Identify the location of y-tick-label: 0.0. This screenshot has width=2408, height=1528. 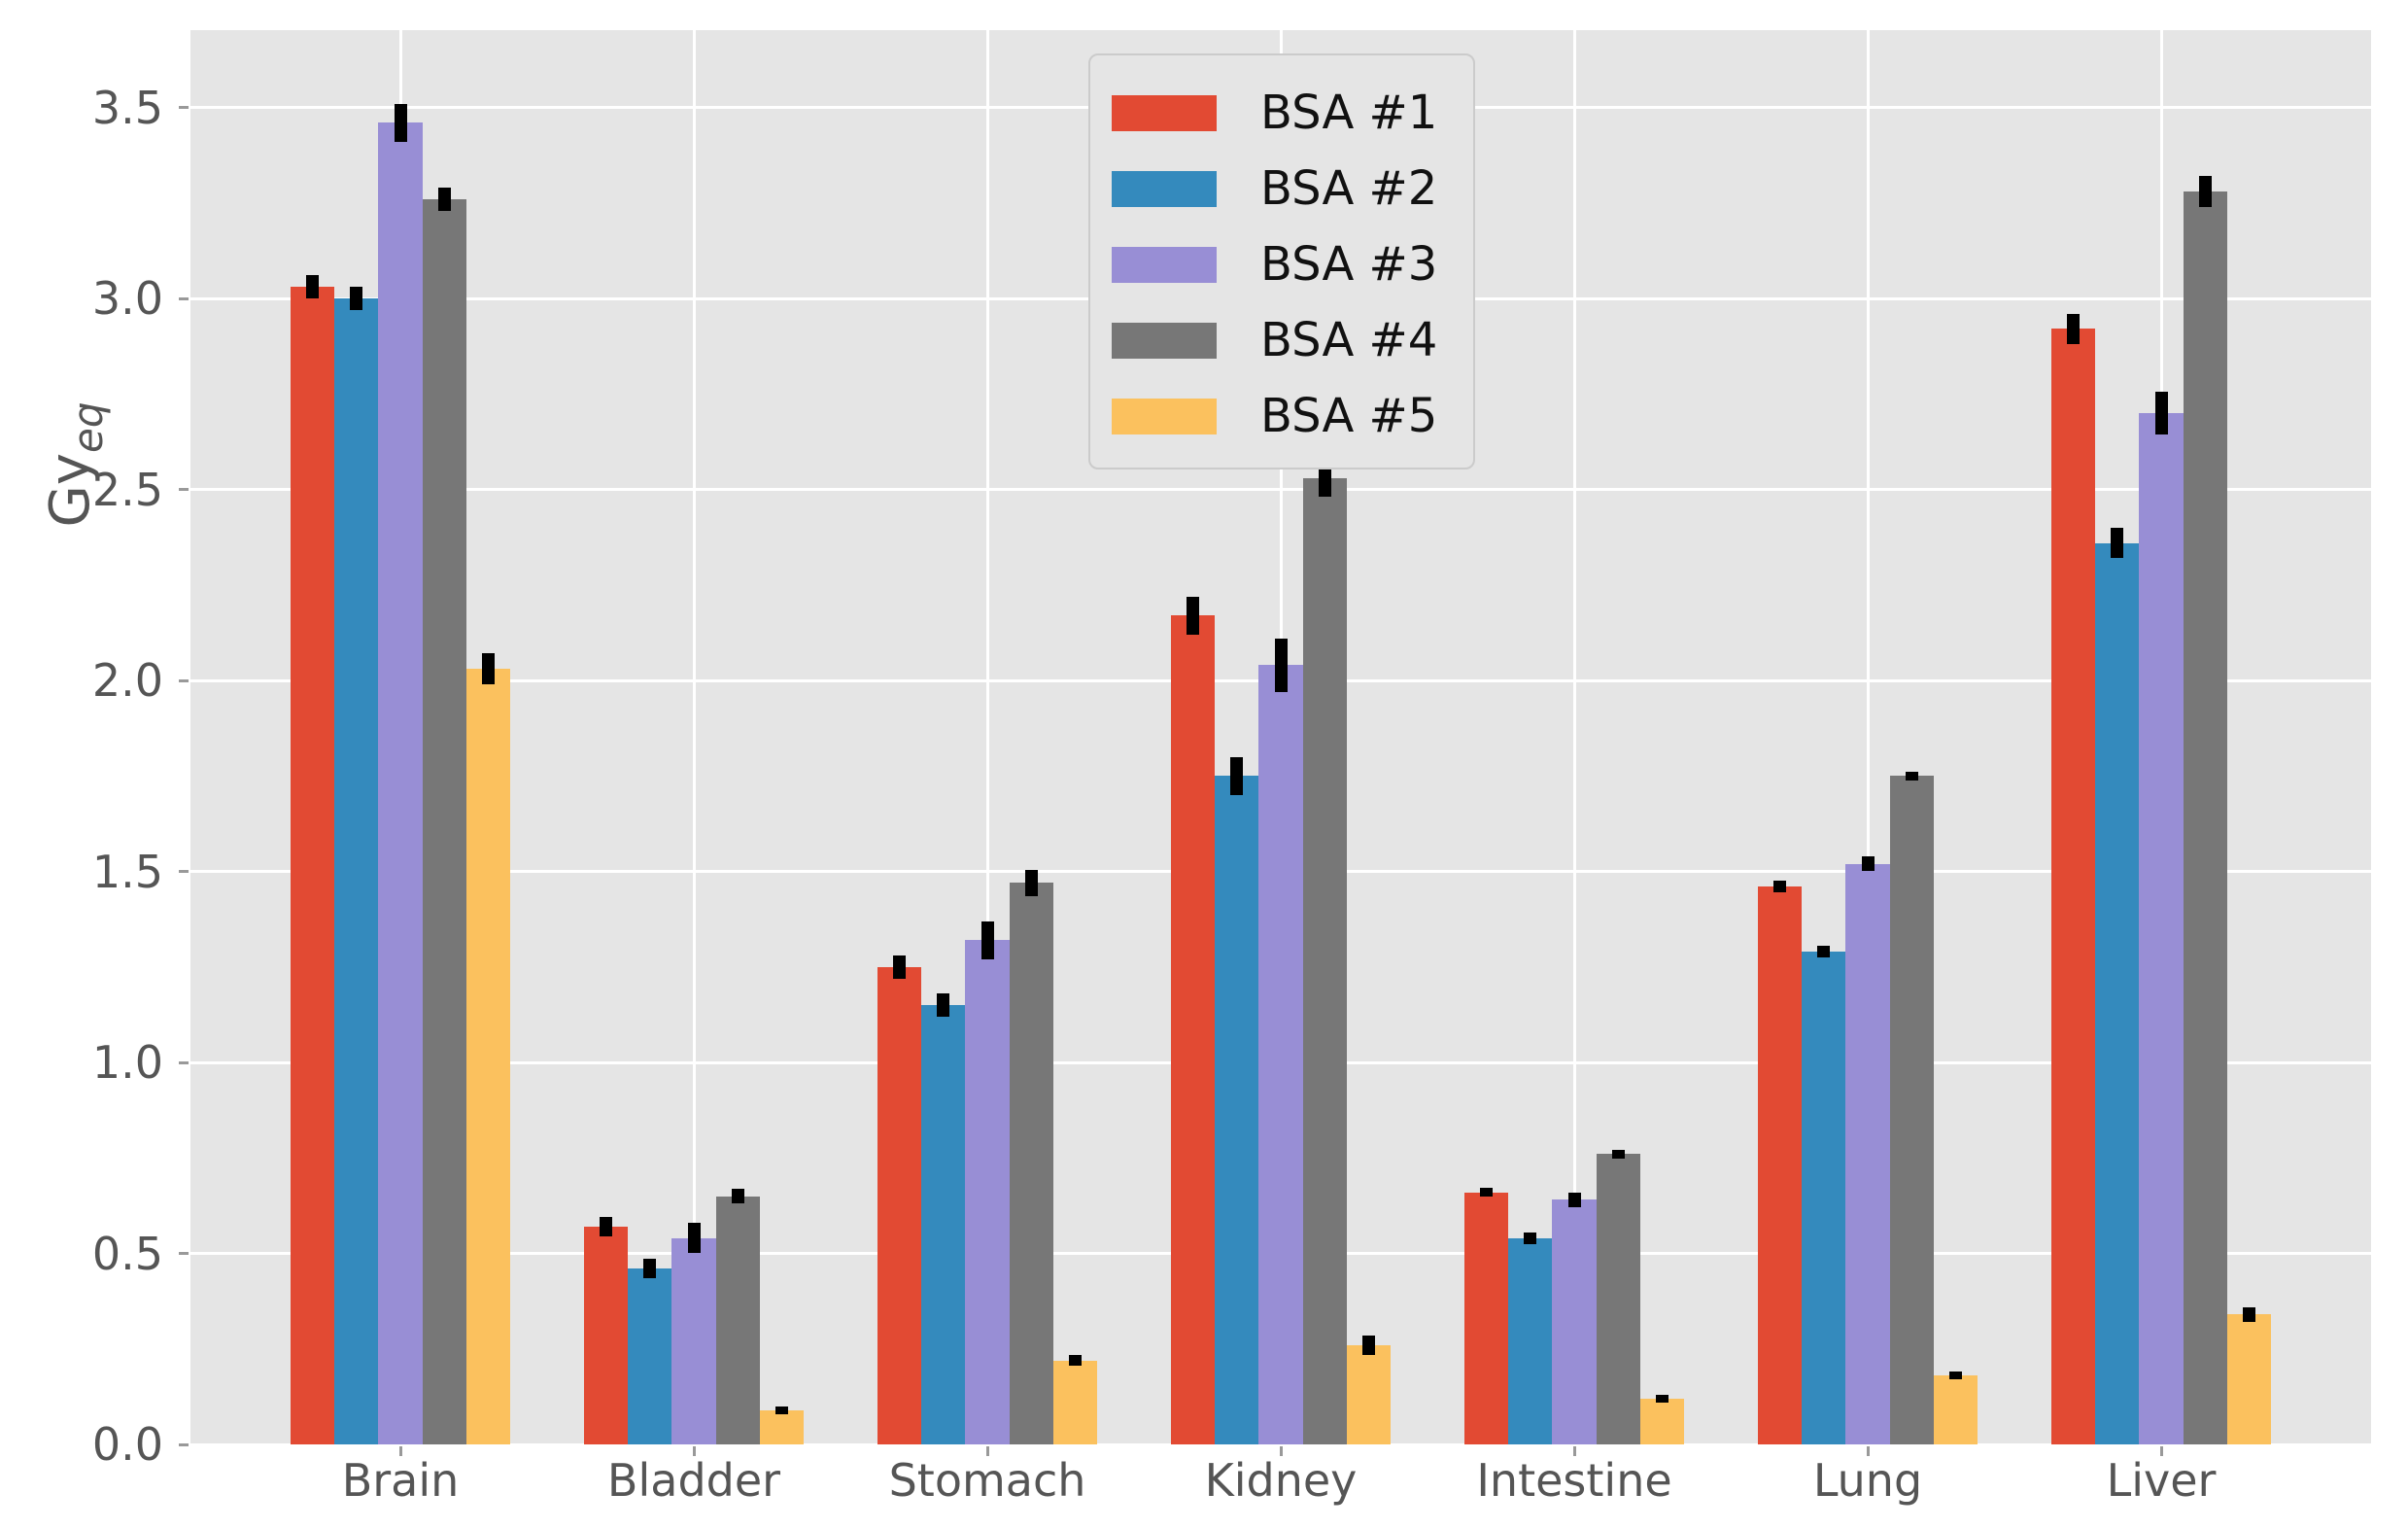
(127, 1444).